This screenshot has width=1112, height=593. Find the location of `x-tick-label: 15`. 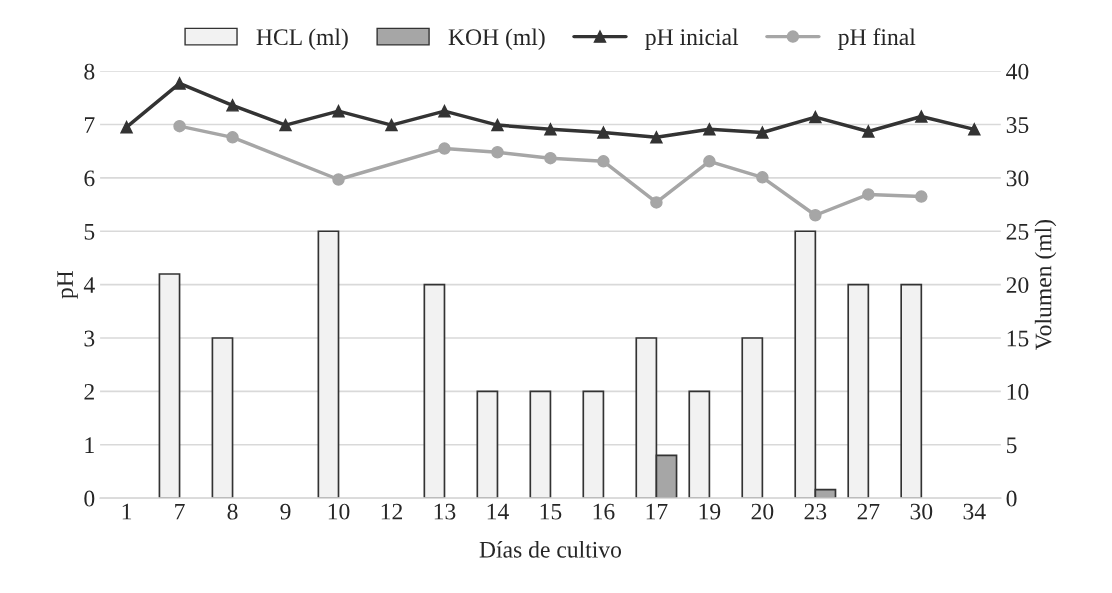

x-tick-label: 15 is located at coordinates (551, 511).